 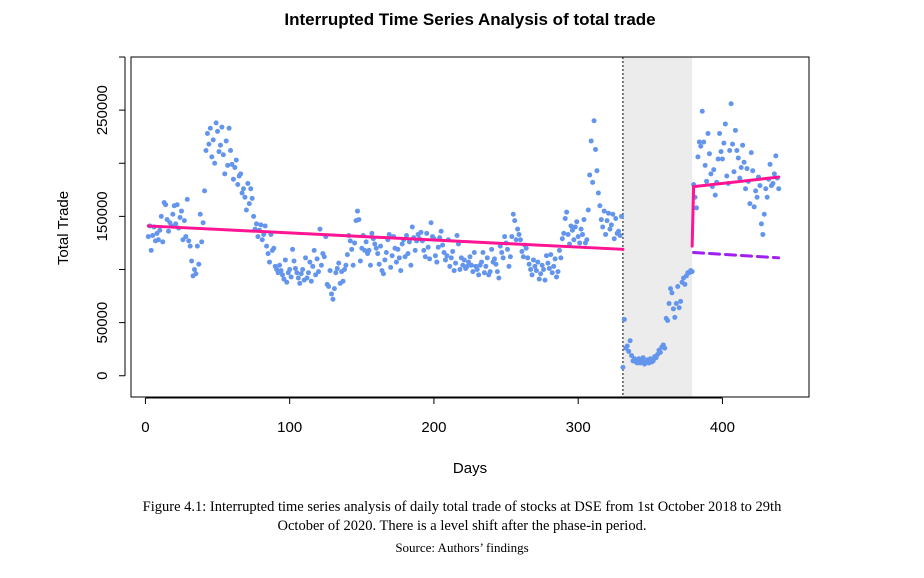 I want to click on y-axis-label: Total Trade, so click(x=63, y=228).